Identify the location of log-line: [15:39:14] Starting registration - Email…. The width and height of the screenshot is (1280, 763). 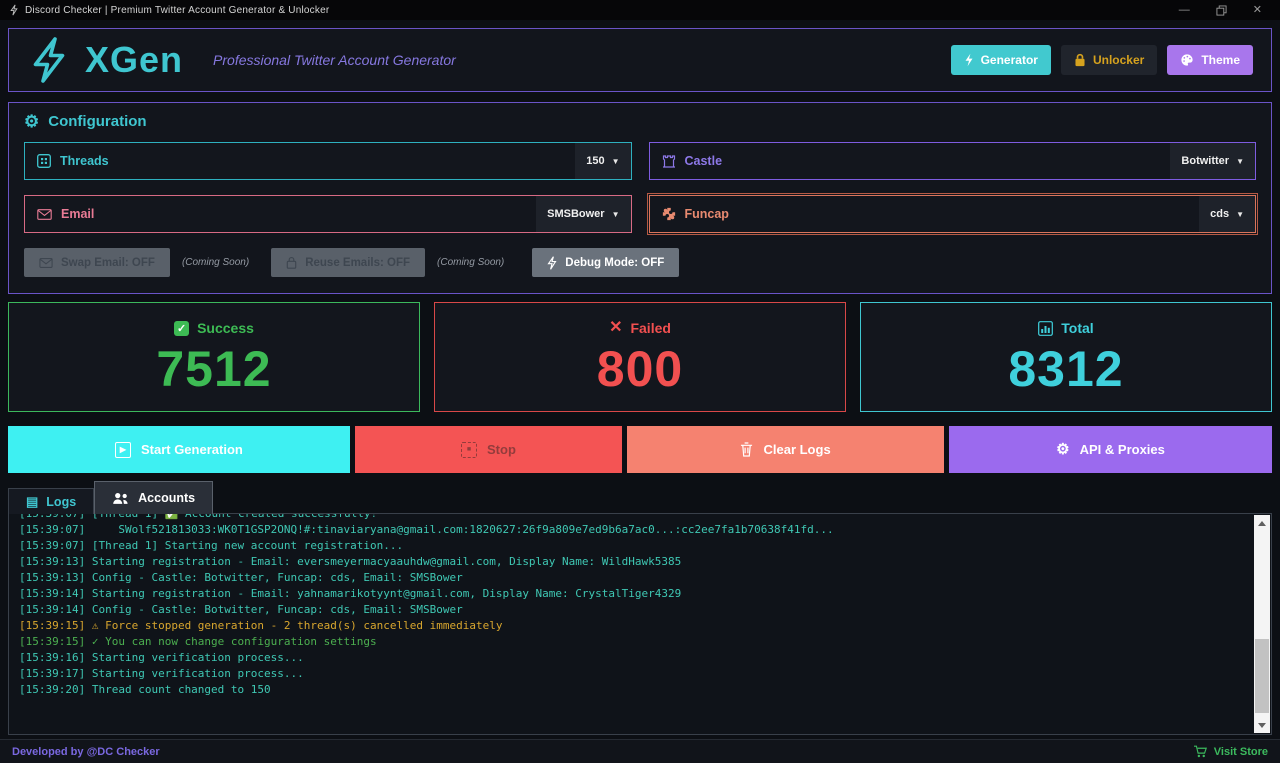
(350, 593).